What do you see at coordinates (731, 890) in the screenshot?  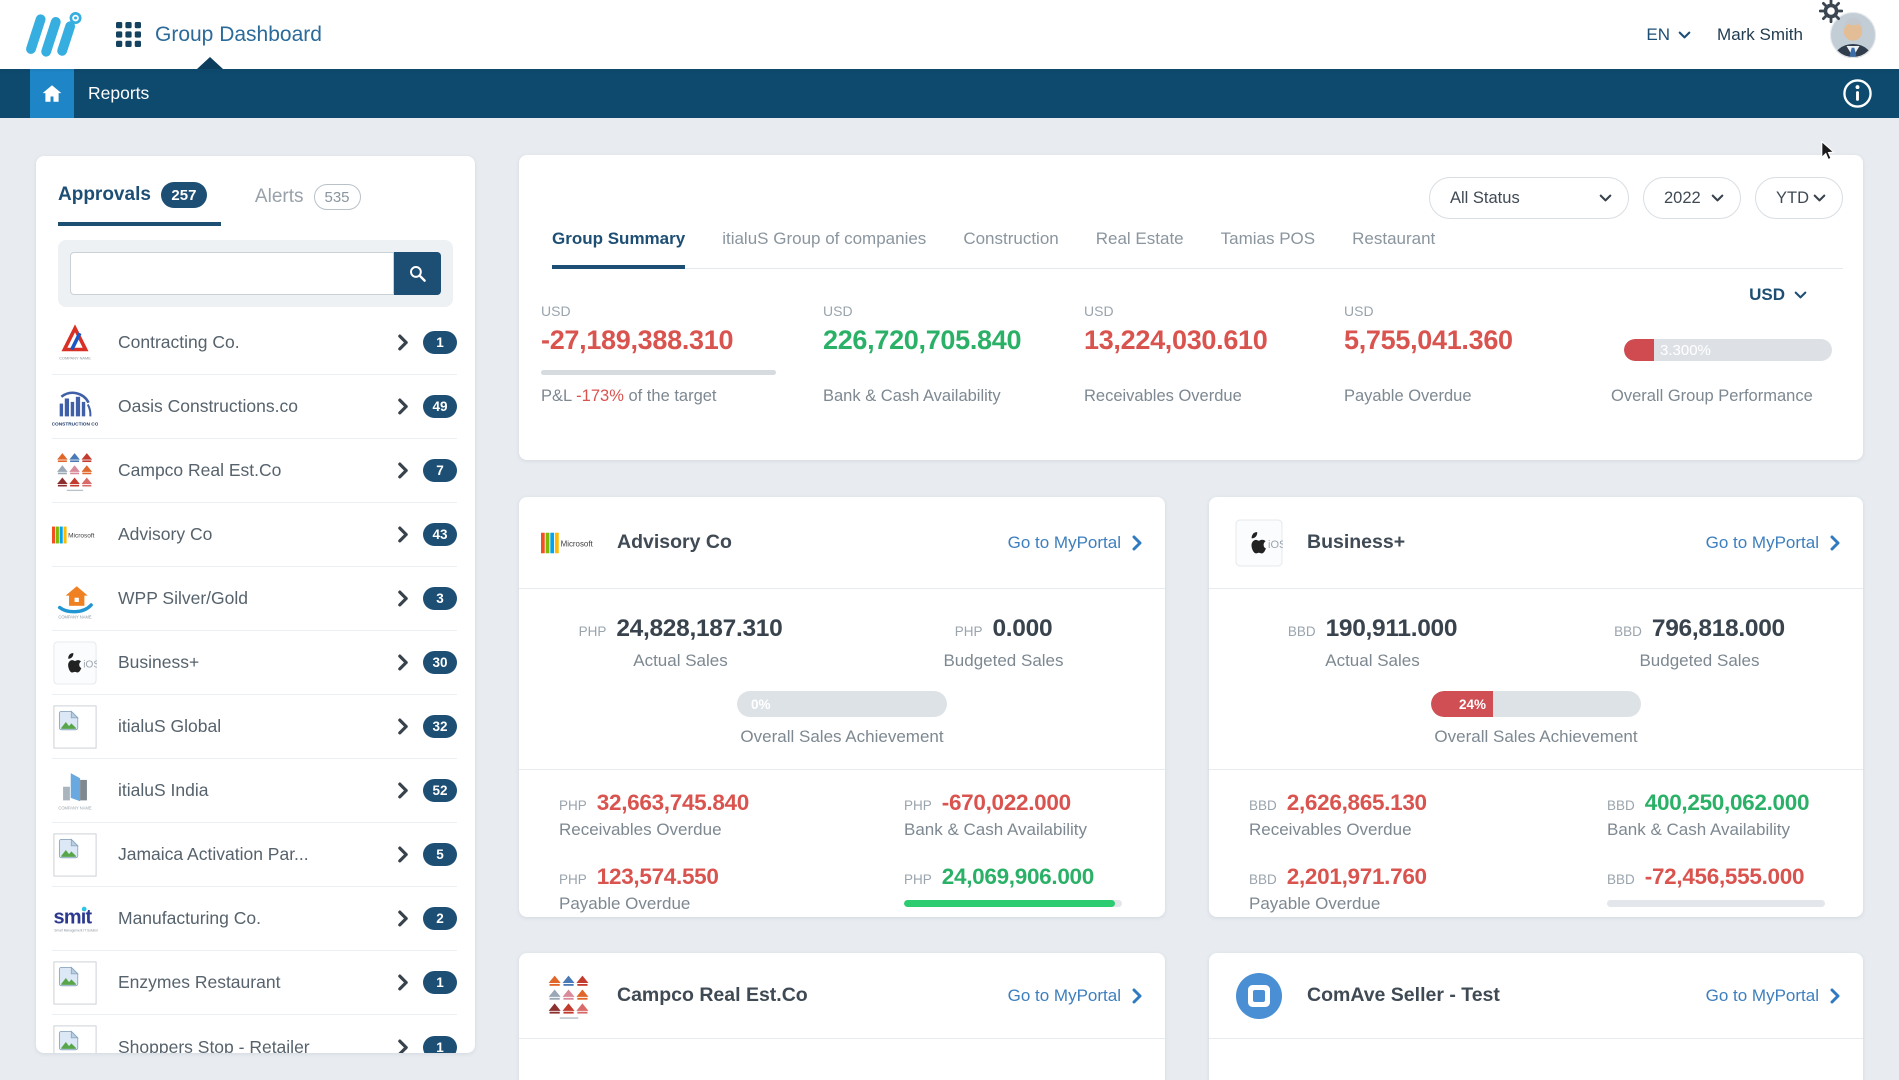 I see `payable-block: PHP 123,574.550 Payable Overdue` at bounding box center [731, 890].